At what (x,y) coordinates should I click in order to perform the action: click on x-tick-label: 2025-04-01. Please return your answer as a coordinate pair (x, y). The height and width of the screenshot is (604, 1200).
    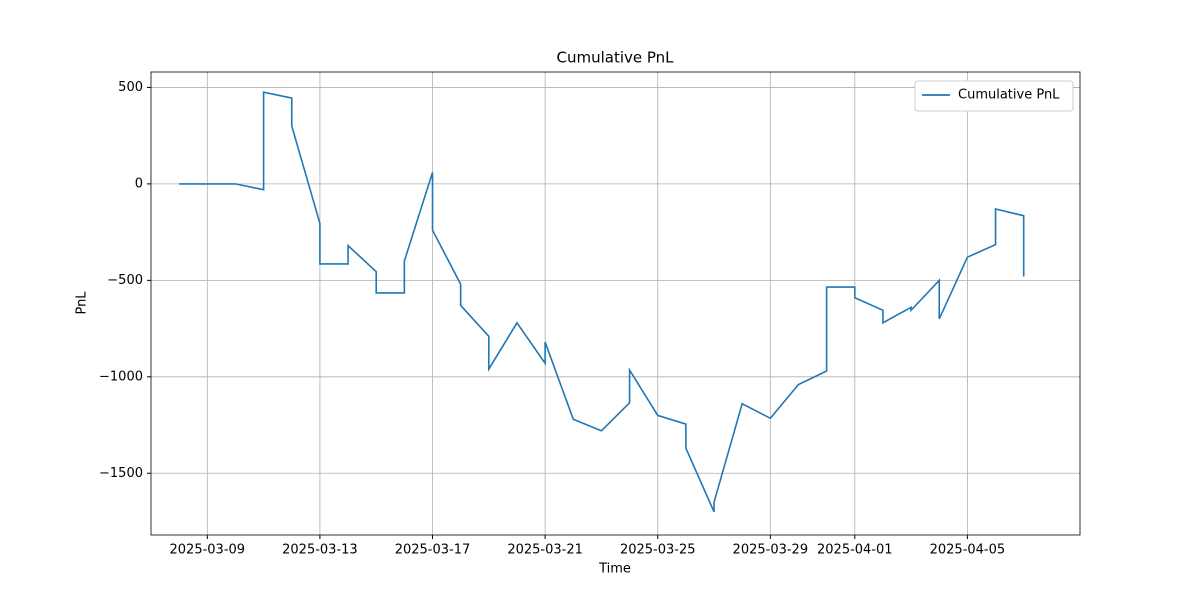
    Looking at the image, I should click on (855, 550).